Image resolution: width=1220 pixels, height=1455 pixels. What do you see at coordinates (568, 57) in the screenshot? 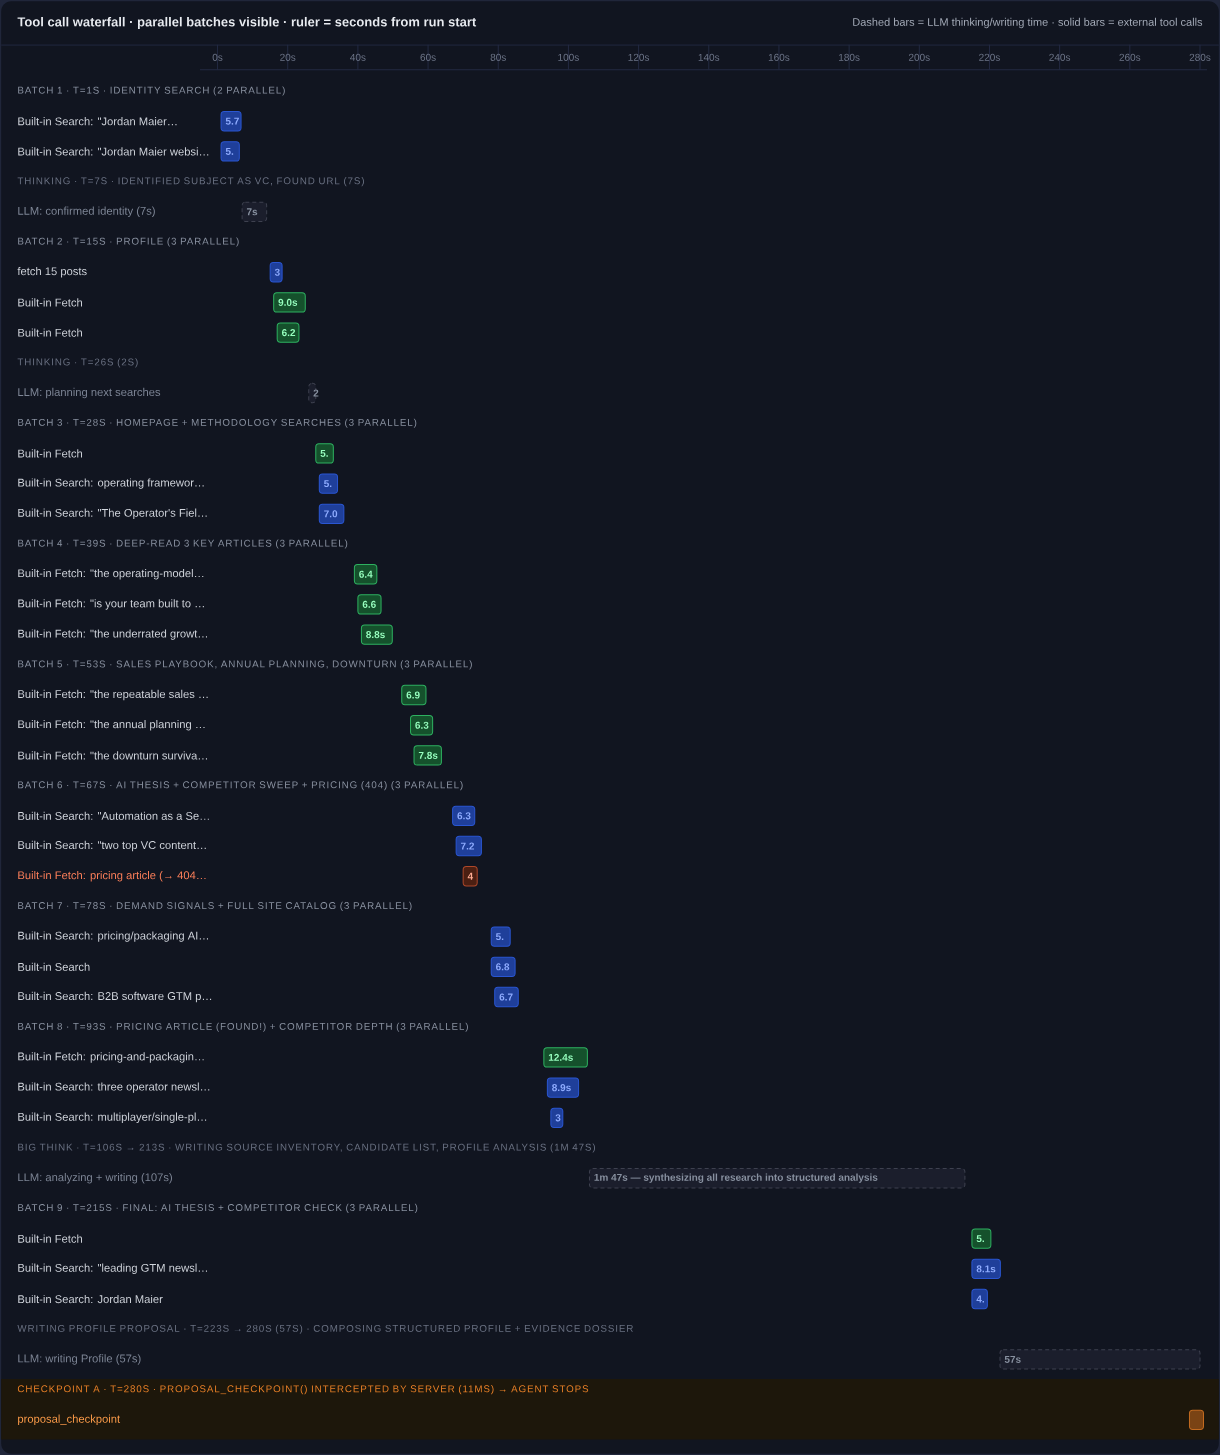
I see `x-tick-label: 100s` at bounding box center [568, 57].